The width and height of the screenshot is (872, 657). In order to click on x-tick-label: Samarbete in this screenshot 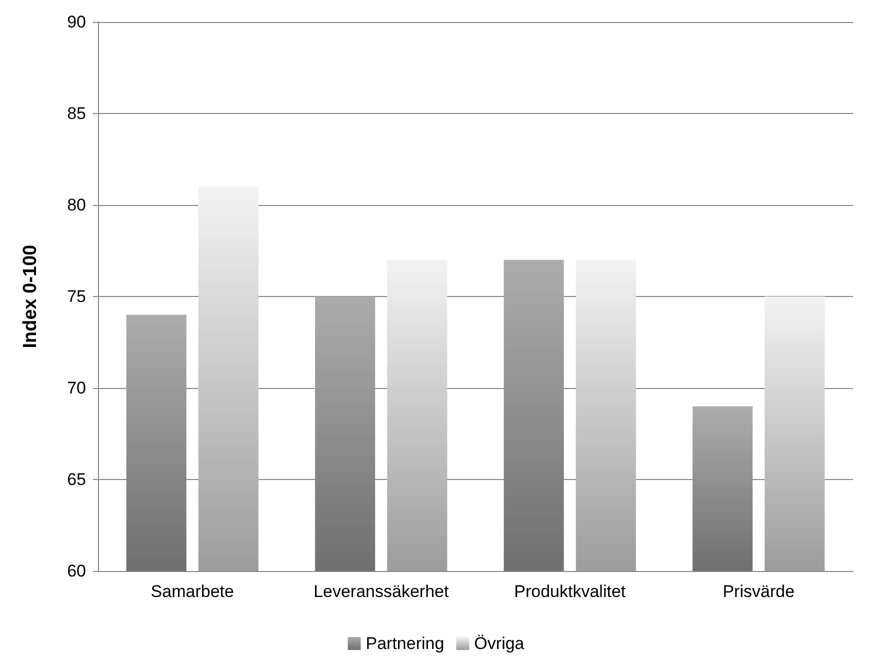, I will do `click(192, 591)`.